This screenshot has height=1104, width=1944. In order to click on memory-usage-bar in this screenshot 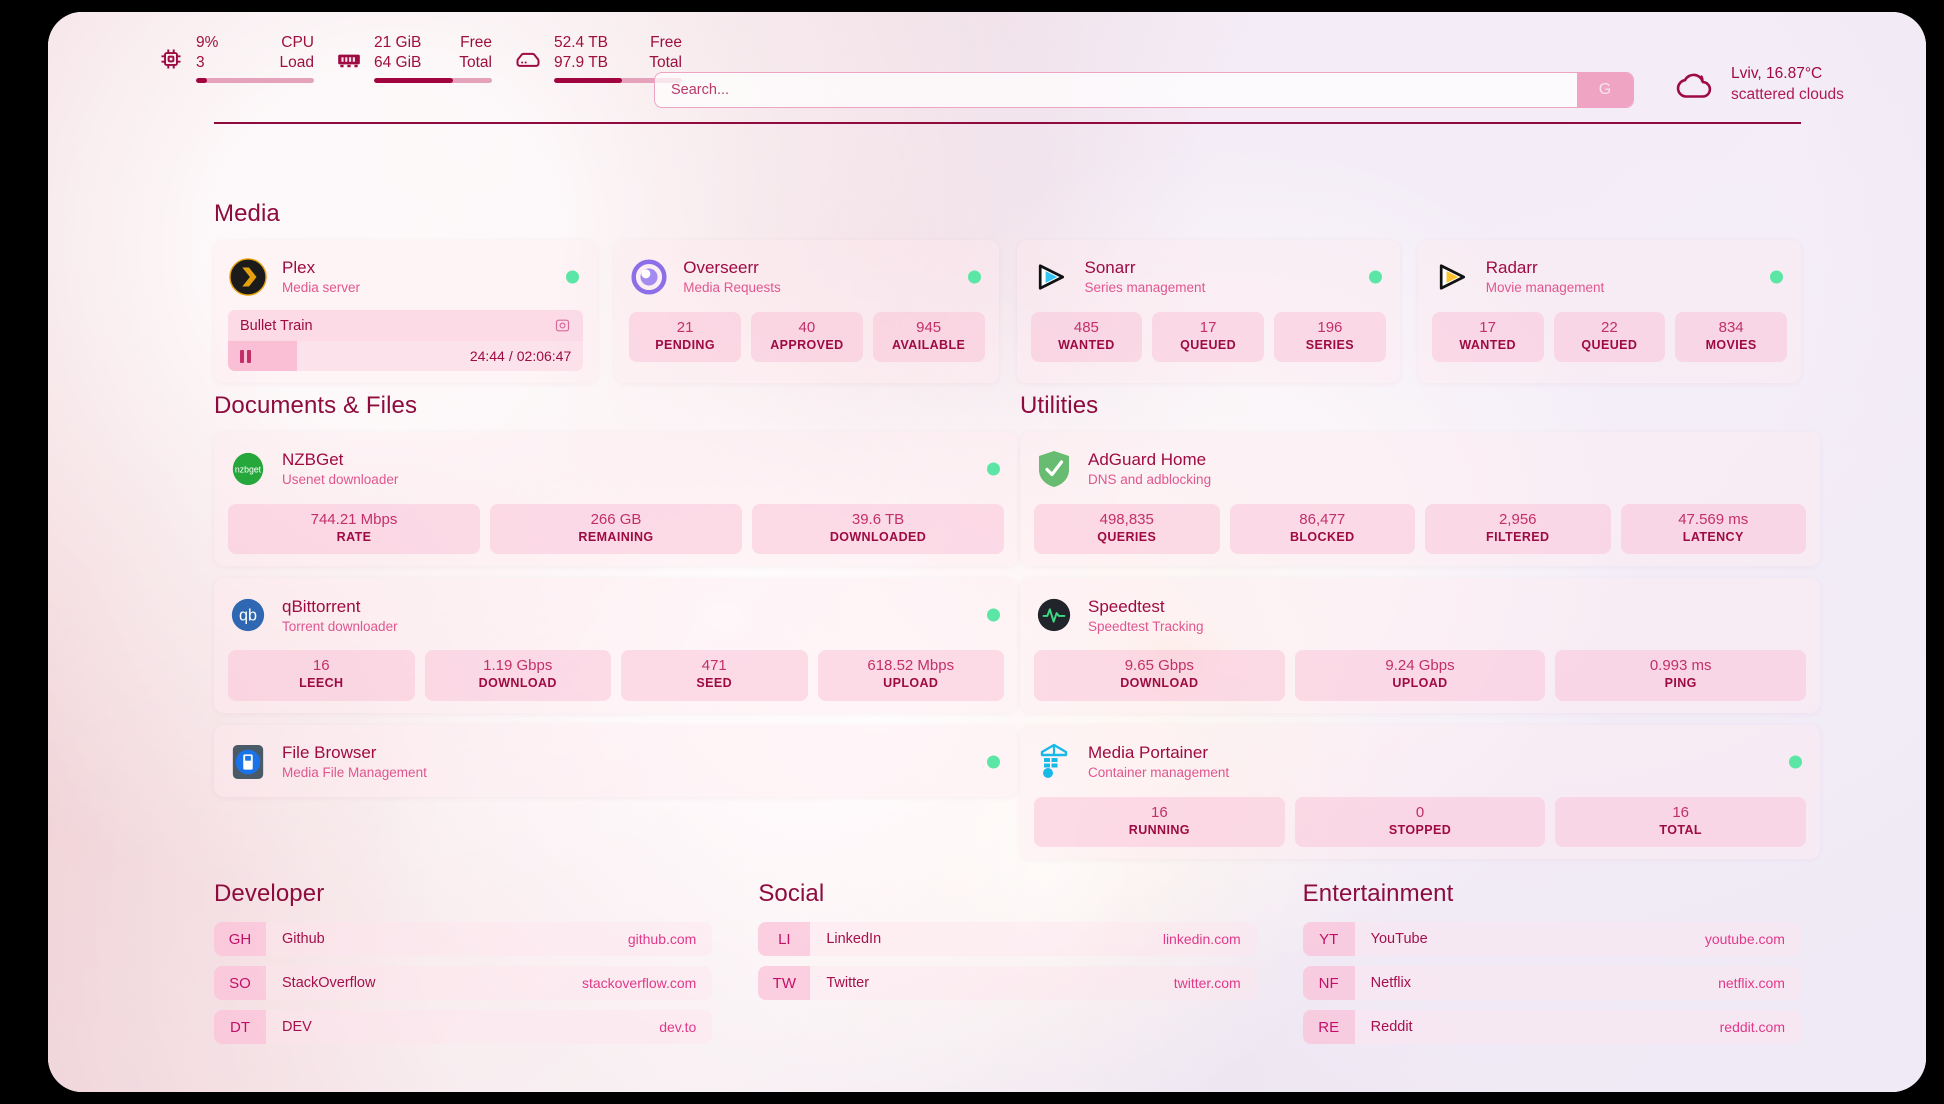, I will do `click(433, 80)`.